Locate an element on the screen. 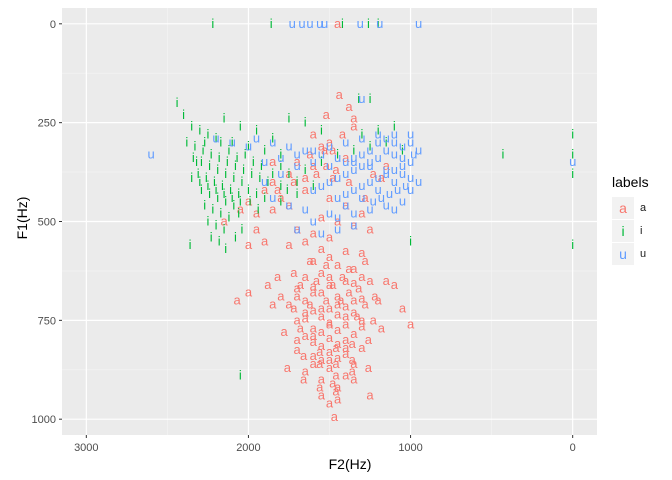 The image size is (672, 480). legend-key-u: u is located at coordinates (623, 253).